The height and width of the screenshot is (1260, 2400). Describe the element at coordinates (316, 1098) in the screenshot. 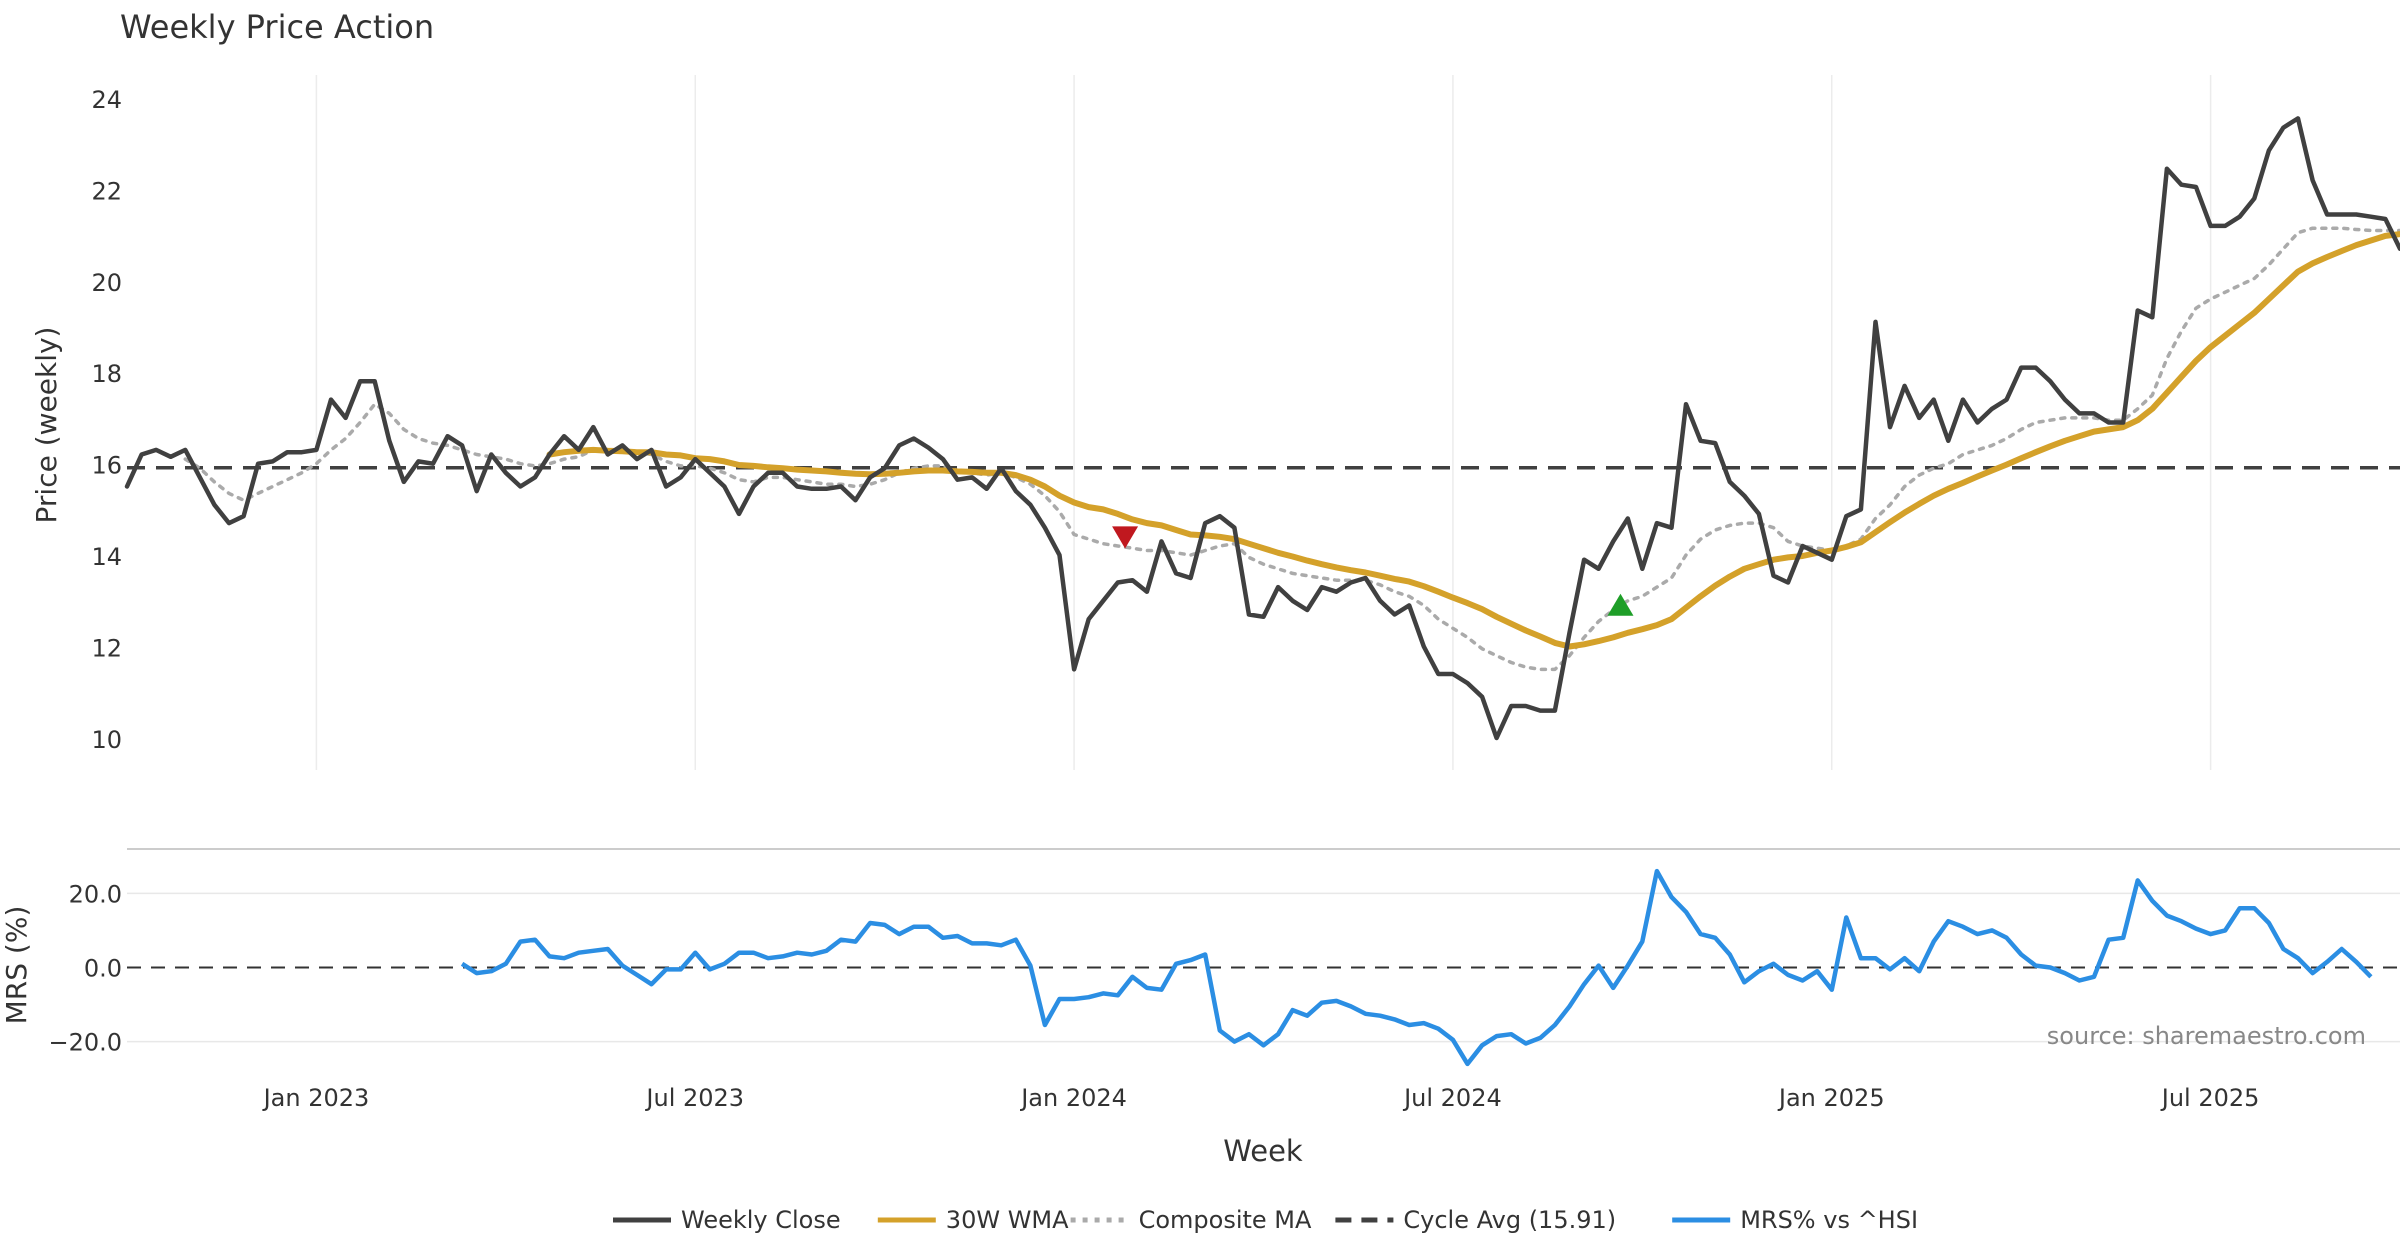

I see `x-tick-0: Jan 2023` at that location.